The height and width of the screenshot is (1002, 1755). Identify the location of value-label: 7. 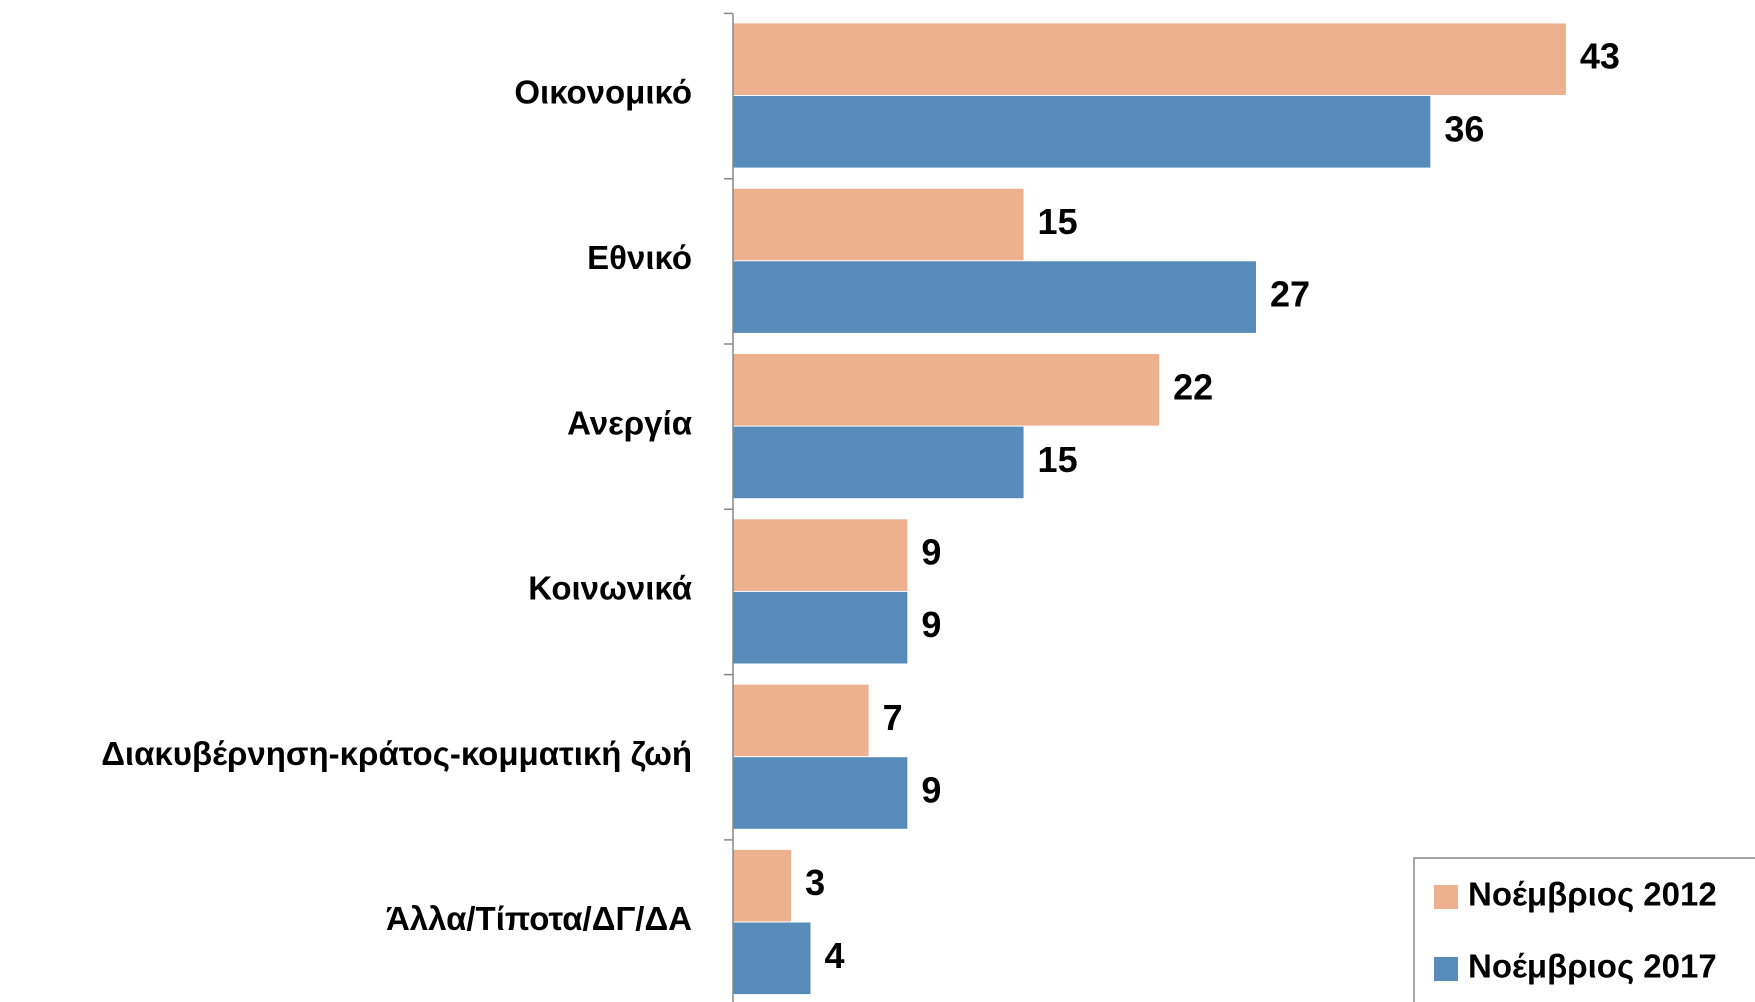
(893, 717).